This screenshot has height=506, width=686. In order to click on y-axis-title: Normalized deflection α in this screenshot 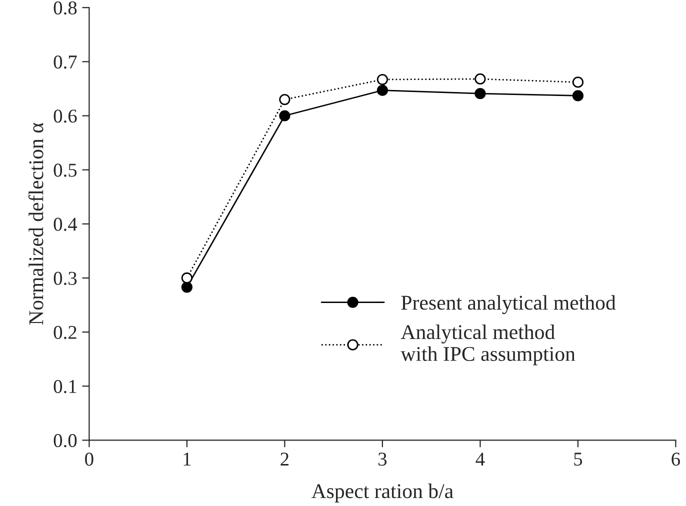, I will do `click(36, 223)`.